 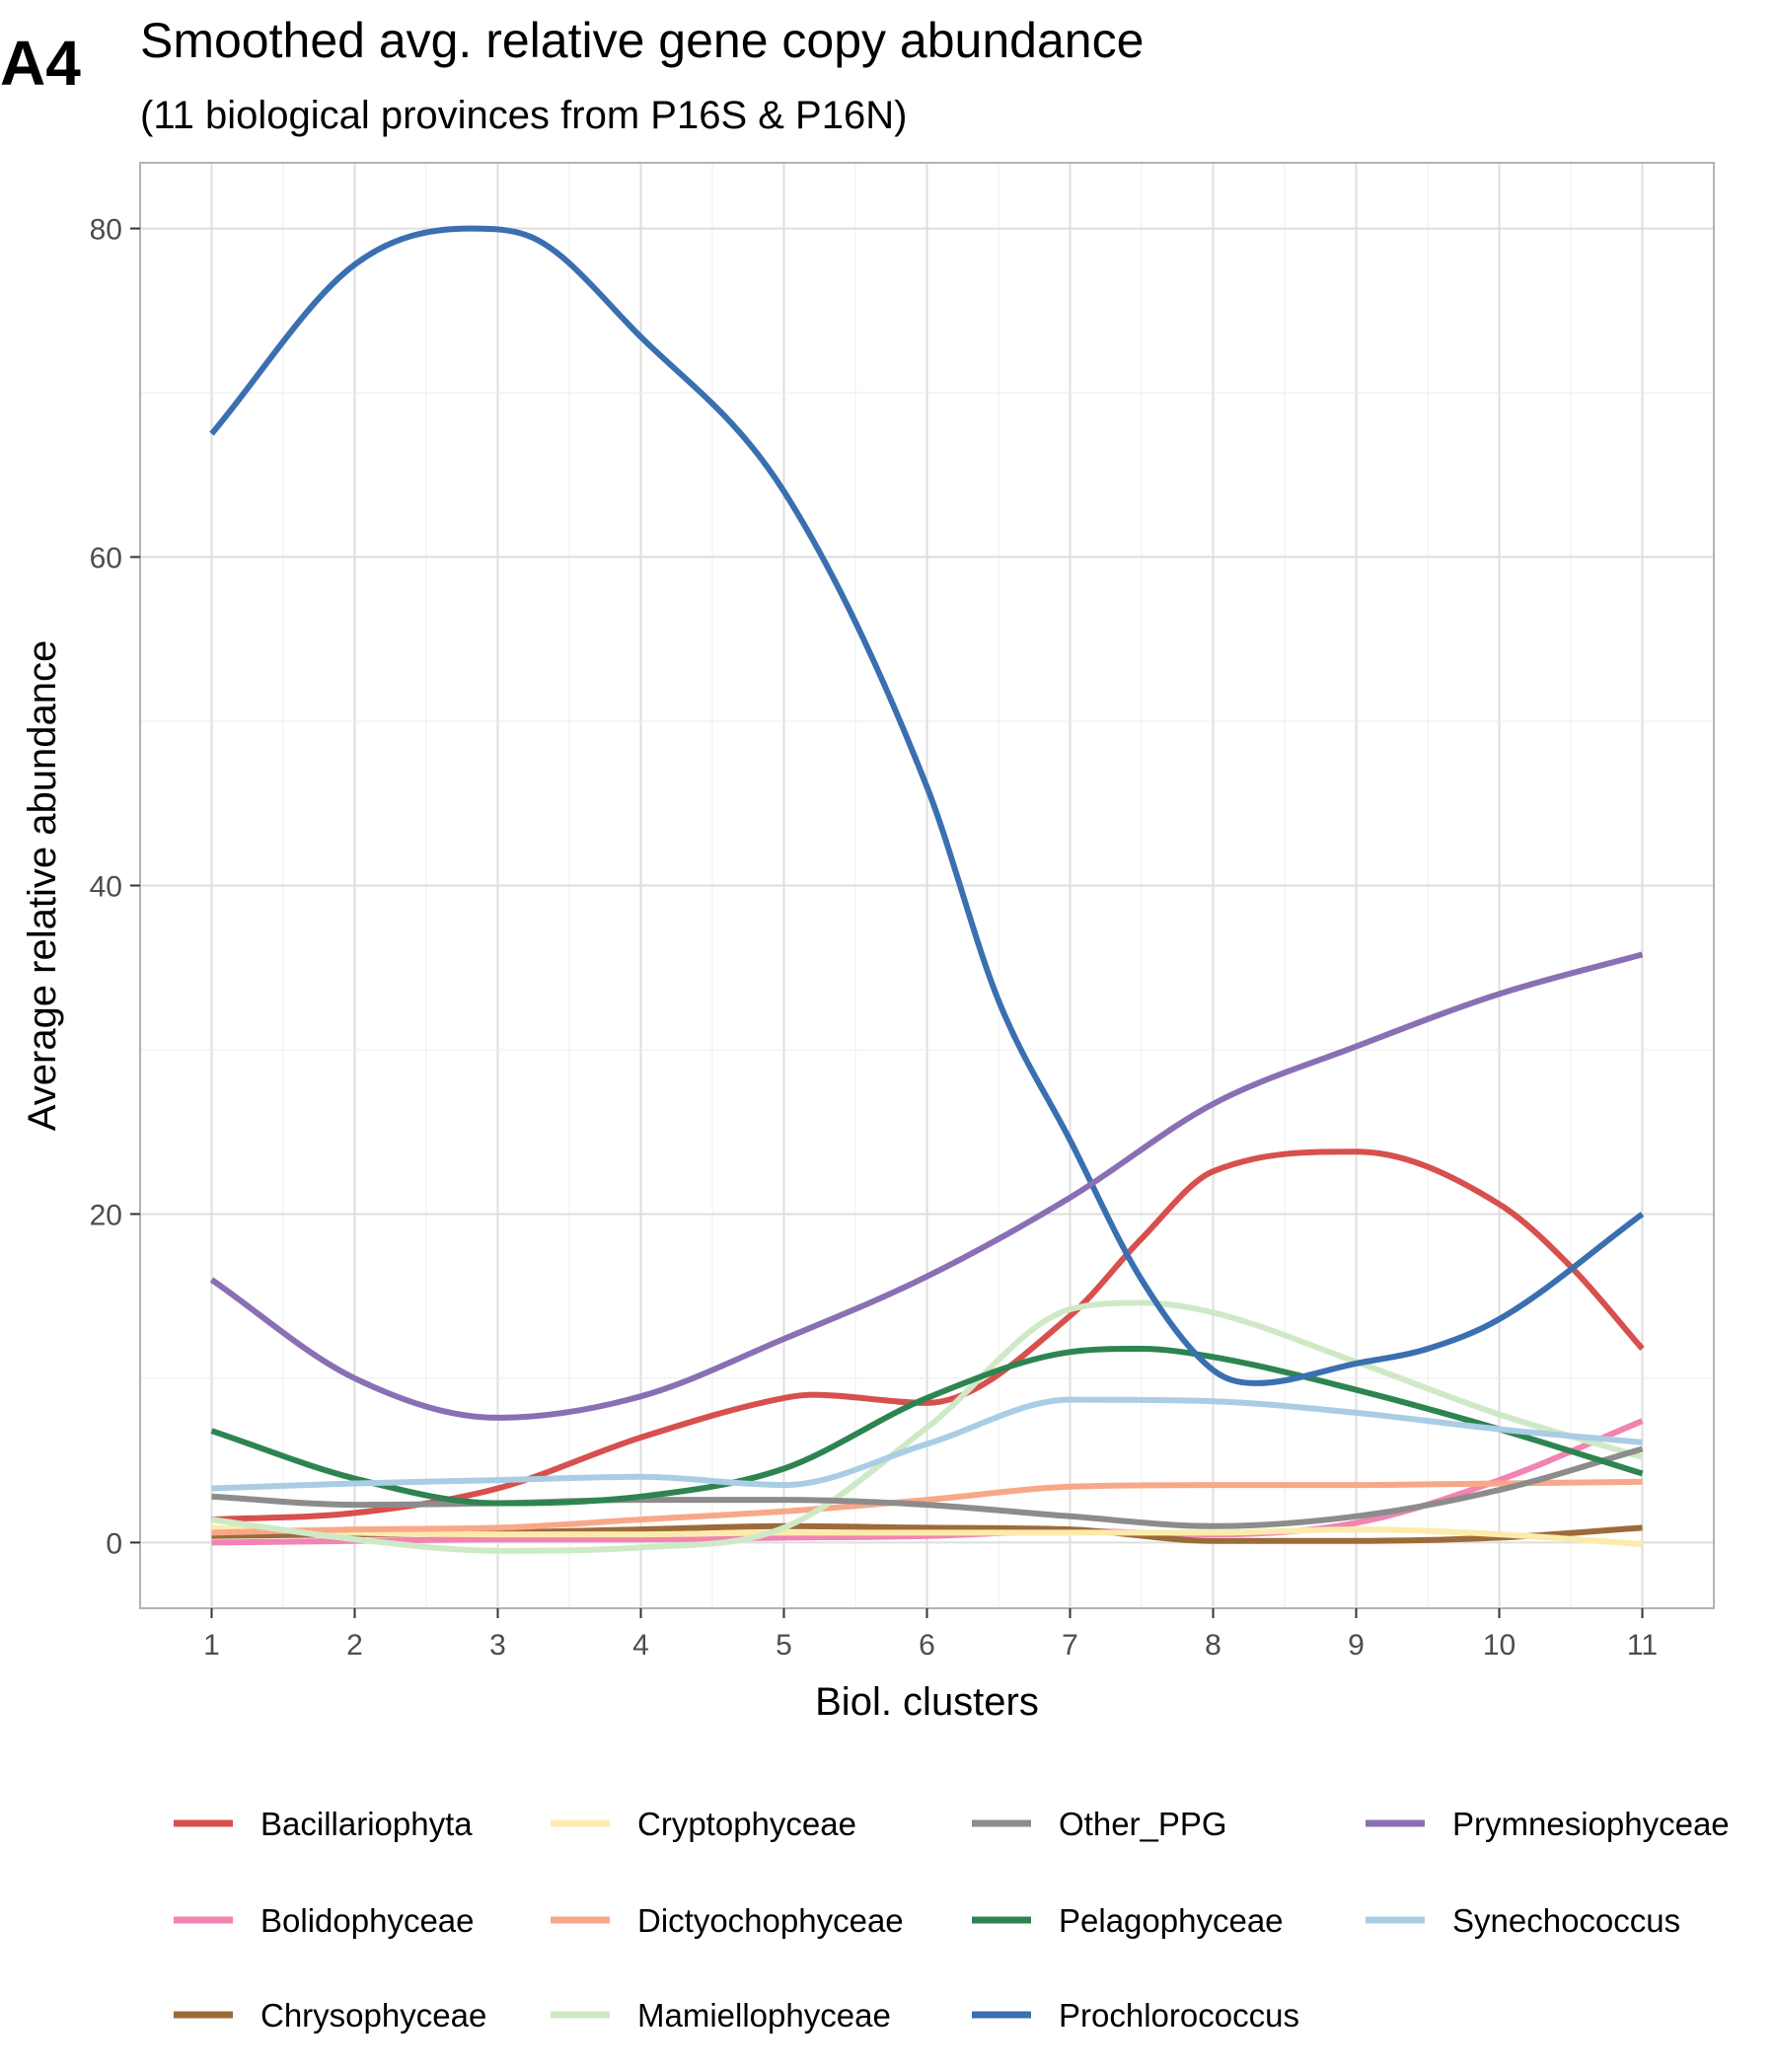 What do you see at coordinates (373, 2016) in the screenshot?
I see `legend-label-chrysophyceae: Chrysophyceae` at bounding box center [373, 2016].